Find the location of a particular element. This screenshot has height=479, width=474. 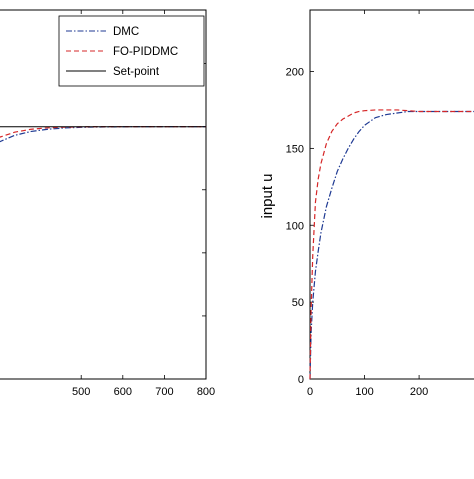

legend-label: Set-point is located at coordinates (136, 72).